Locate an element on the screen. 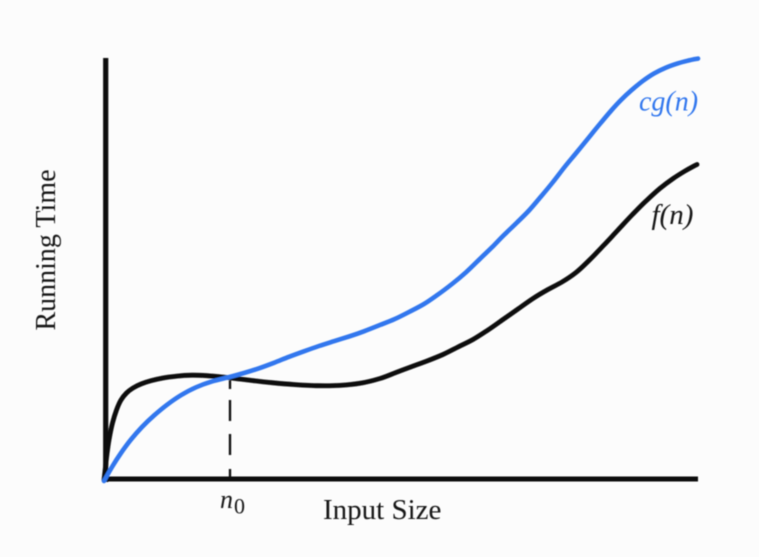 The width and height of the screenshot is (759, 557). svg-text: Running Time is located at coordinates (46, 249).